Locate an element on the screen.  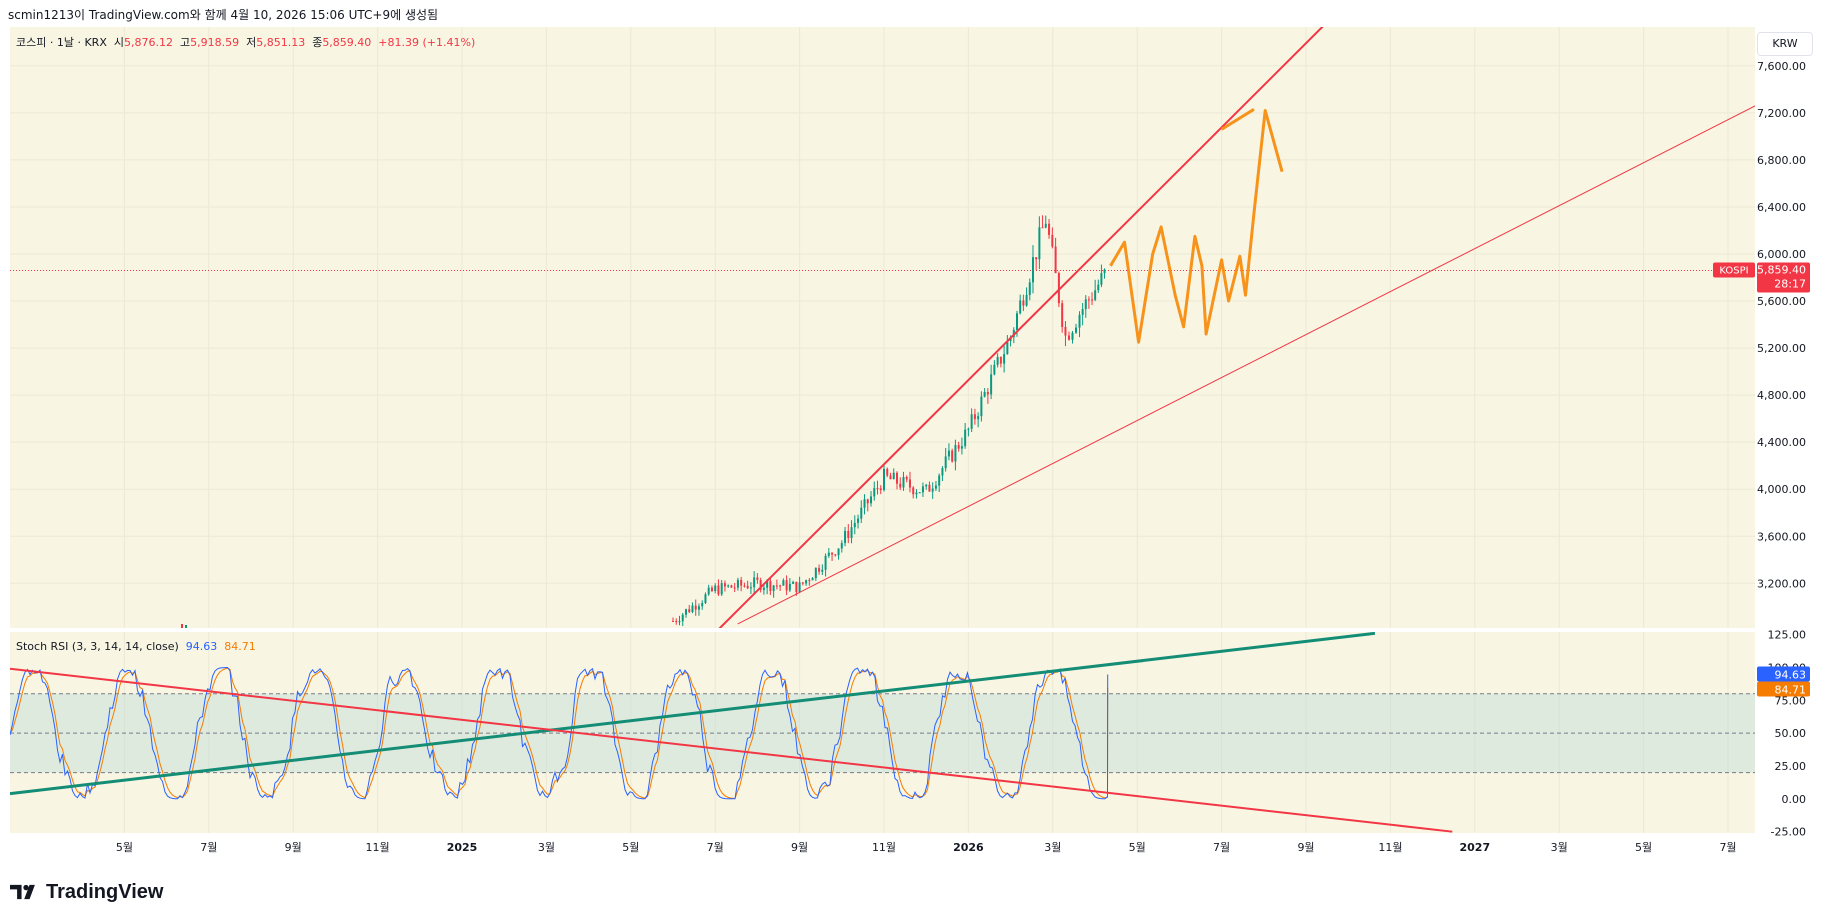
price-axis-label: 5,600.00 is located at coordinates (1781, 301).